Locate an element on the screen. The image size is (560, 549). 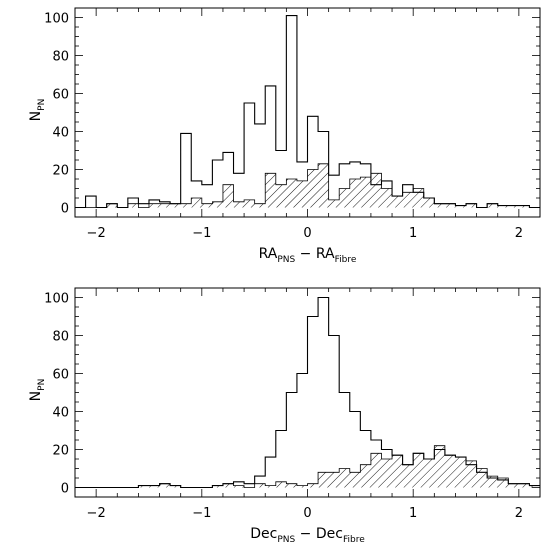
x-axis-label: DecPNS − DecFibre is located at coordinates (307, 535).